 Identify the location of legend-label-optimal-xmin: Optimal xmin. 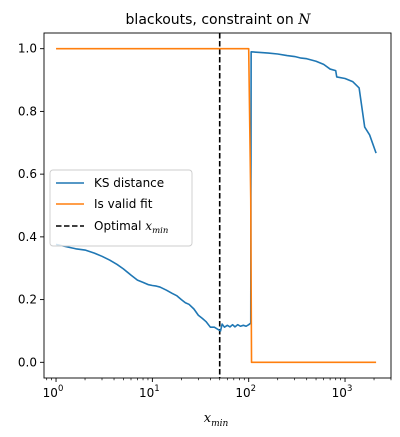
(131, 227).